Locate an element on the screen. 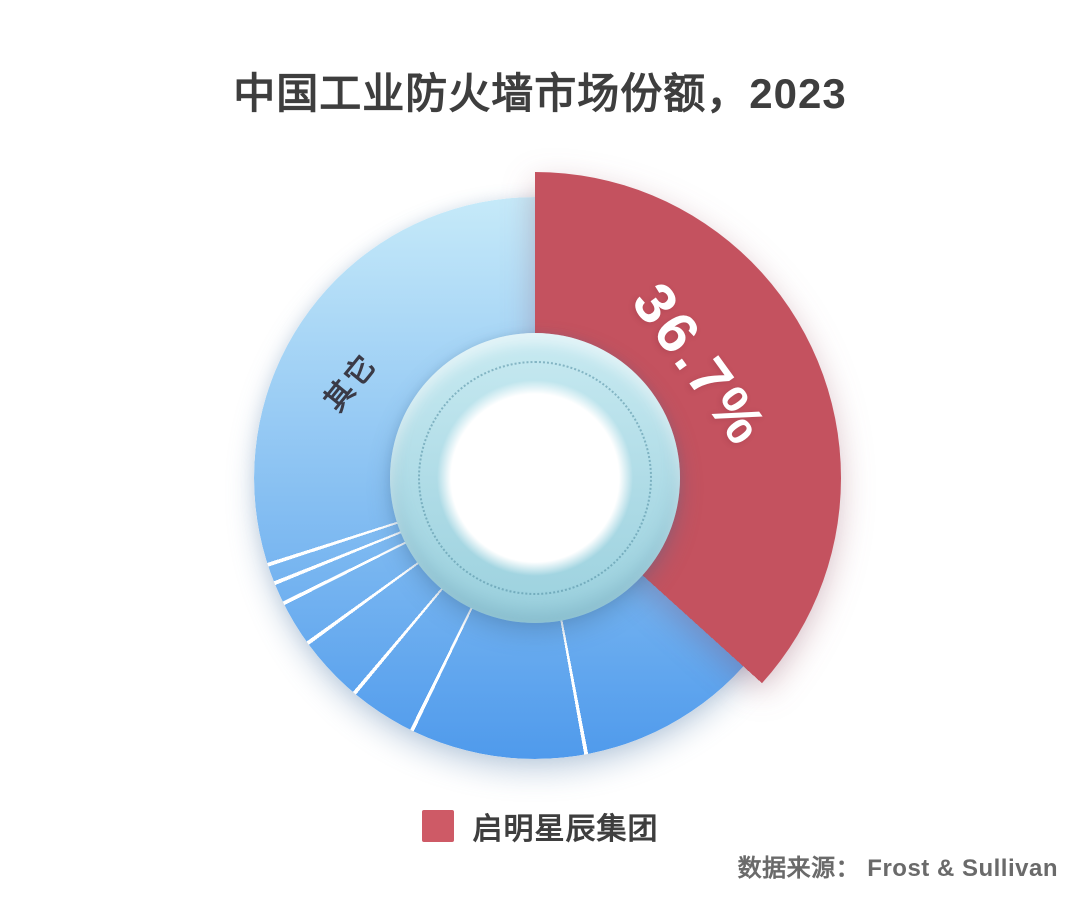  inner-ring is located at coordinates (535, 478).